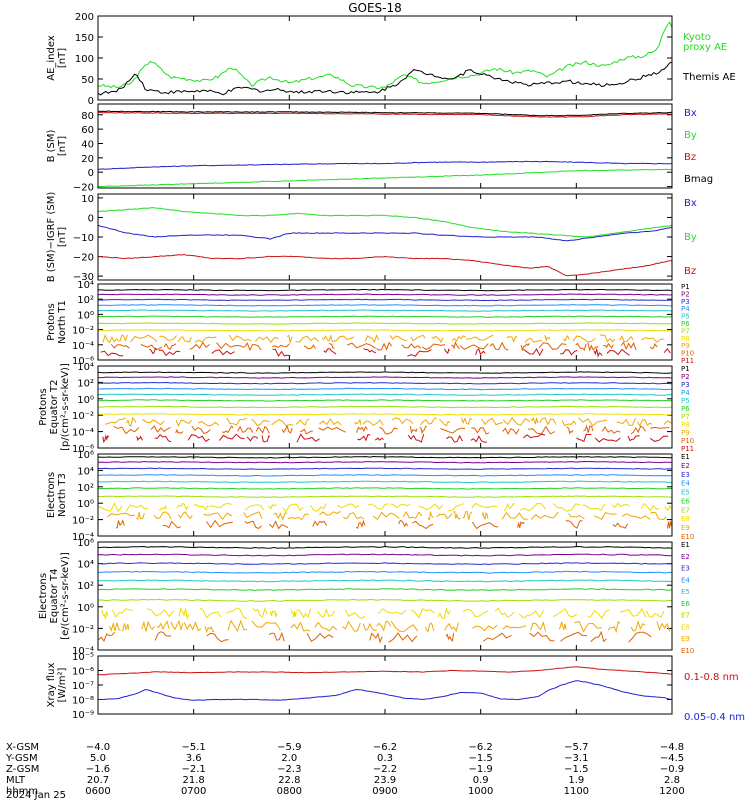 The width and height of the screenshot is (750, 804). What do you see at coordinates (685, 510) in the screenshot?
I see `legend-label: E7` at bounding box center [685, 510].